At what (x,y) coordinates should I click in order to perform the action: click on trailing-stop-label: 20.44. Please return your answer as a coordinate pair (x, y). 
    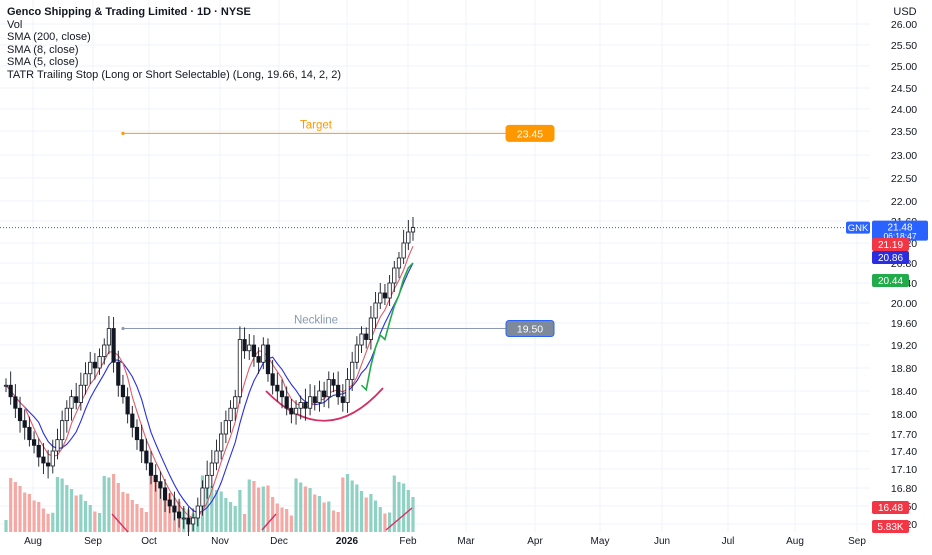
    Looking at the image, I should click on (890, 281).